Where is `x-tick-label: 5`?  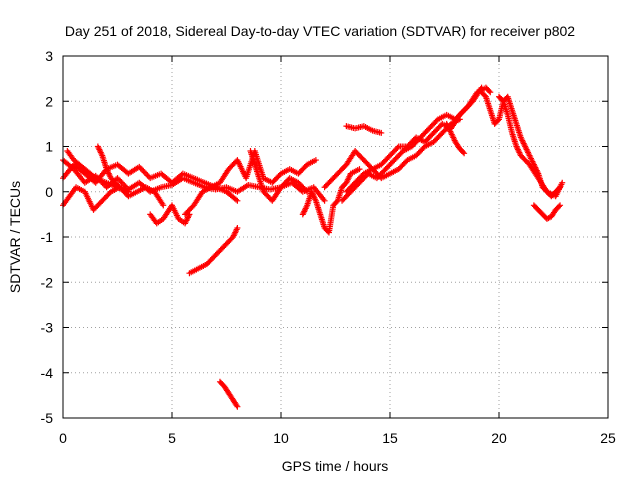 x-tick-label: 5 is located at coordinates (172, 438).